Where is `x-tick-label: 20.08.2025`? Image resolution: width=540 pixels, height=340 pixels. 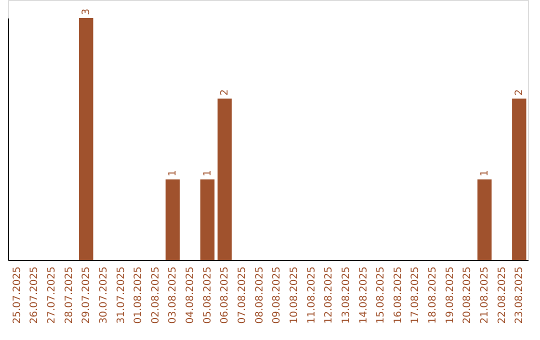
x-tick-label: 20.08.2025 is located at coordinates (468, 295).